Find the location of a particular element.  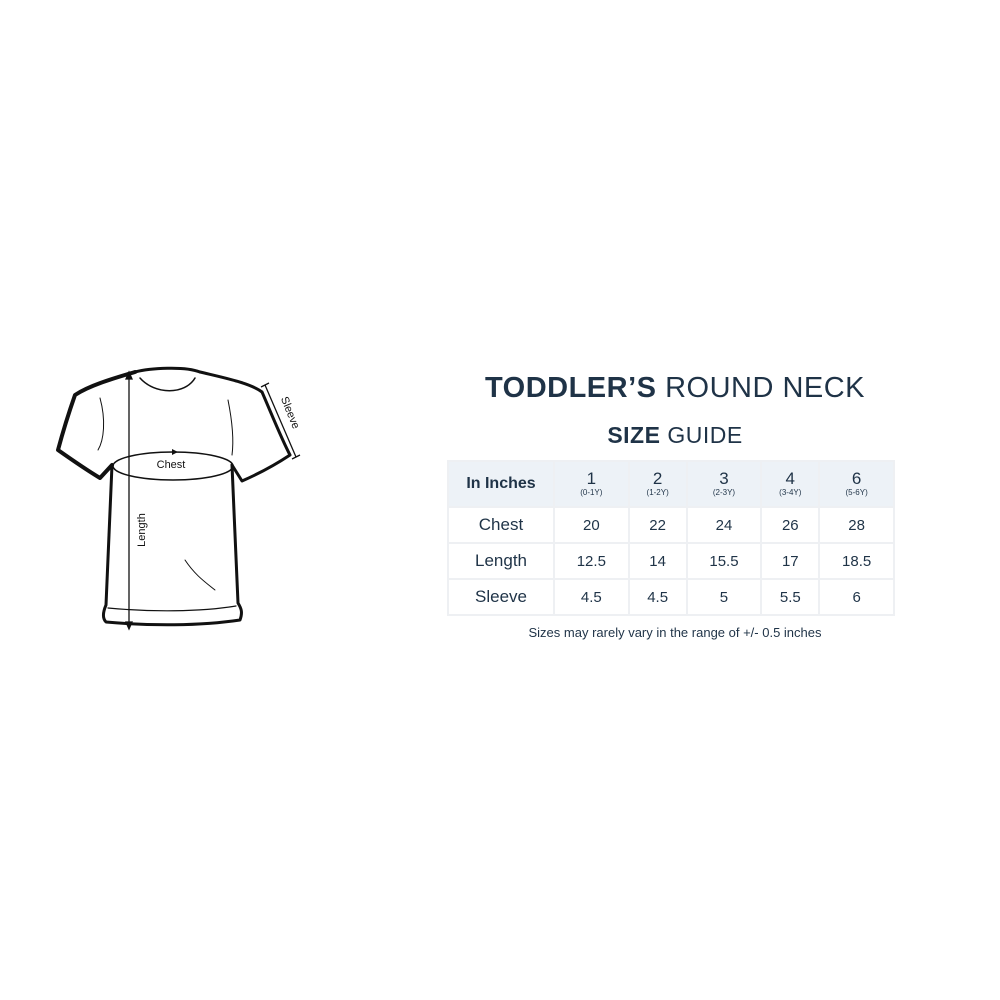

row-label: Length is located at coordinates (501, 561).